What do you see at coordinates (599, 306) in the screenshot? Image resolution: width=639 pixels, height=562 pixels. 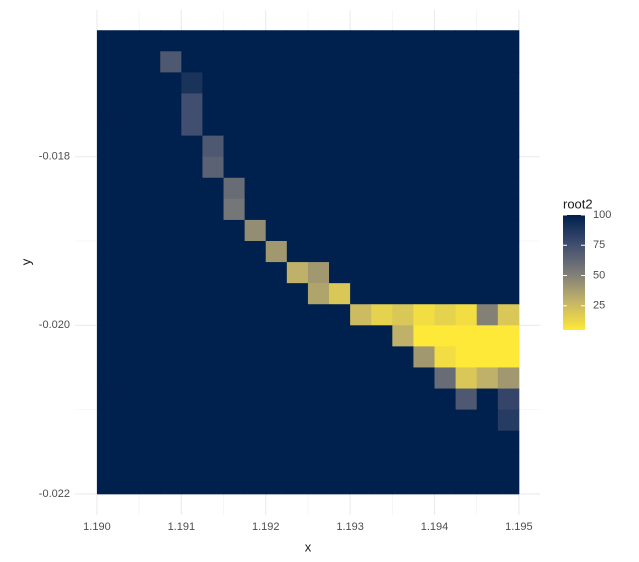 I see `legend-tick-label: 25` at bounding box center [599, 306].